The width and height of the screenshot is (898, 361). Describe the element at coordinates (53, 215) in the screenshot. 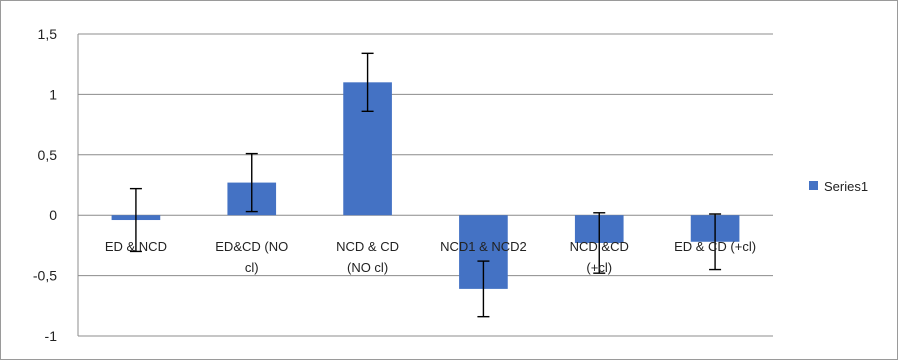

I see `y-tick-label: 0` at that location.